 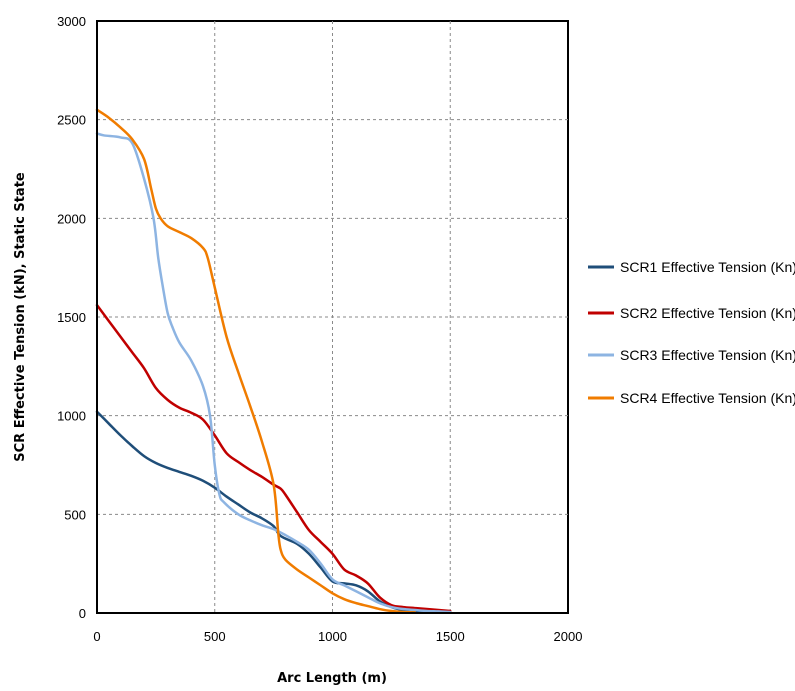 I want to click on legend-label-scr3: SCR3 Effective Tension (Kn), so click(x=707, y=355).